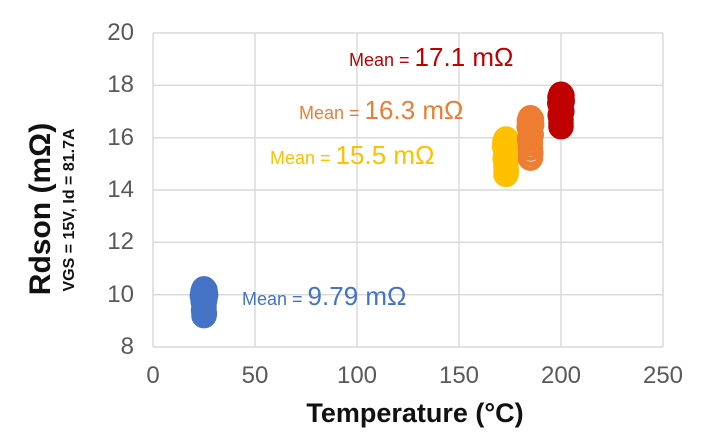 The height and width of the screenshot is (436, 713). What do you see at coordinates (120, 84) in the screenshot?
I see `y-tick-18: 18` at bounding box center [120, 84].